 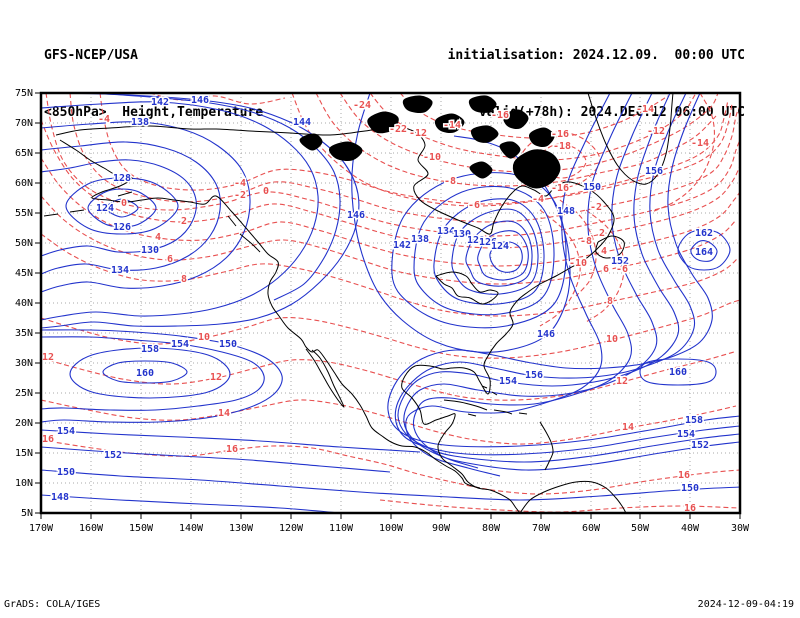 What do you see at coordinates (91, 528) in the screenshot?
I see `lon-tick-label: 160W` at bounding box center [91, 528].